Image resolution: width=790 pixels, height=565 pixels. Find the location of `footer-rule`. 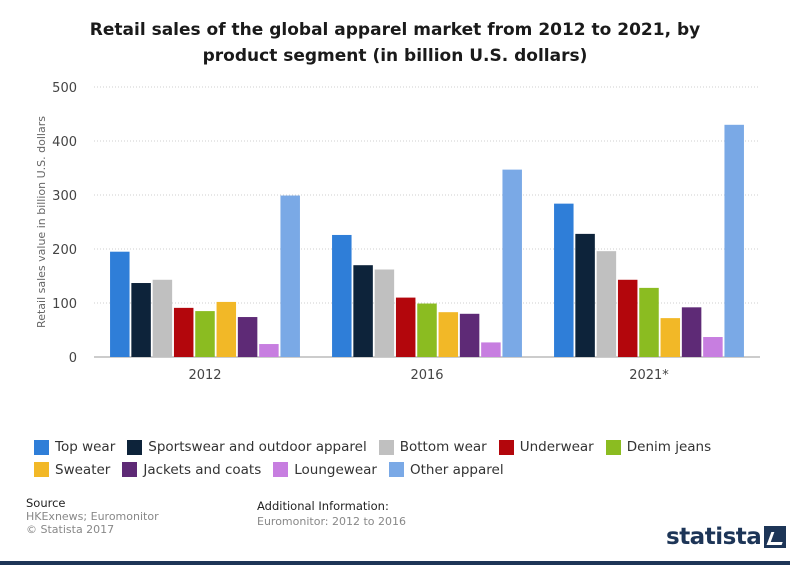

footer-rule is located at coordinates (395, 563).